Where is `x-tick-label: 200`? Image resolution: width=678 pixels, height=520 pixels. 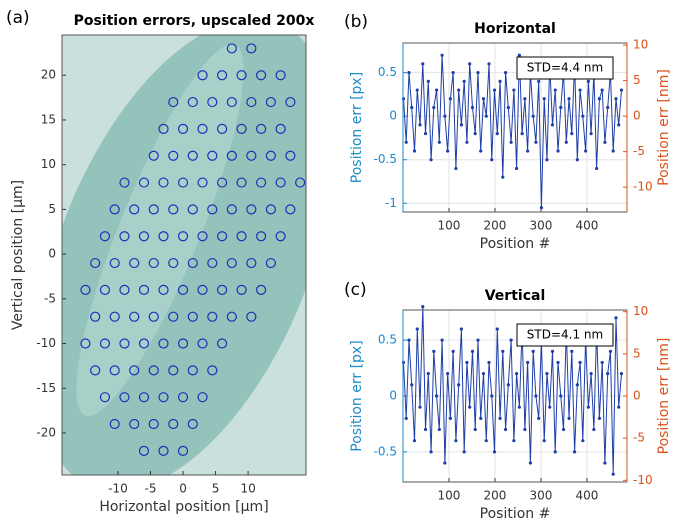 x-tick-label: 200 is located at coordinates (495, 496).